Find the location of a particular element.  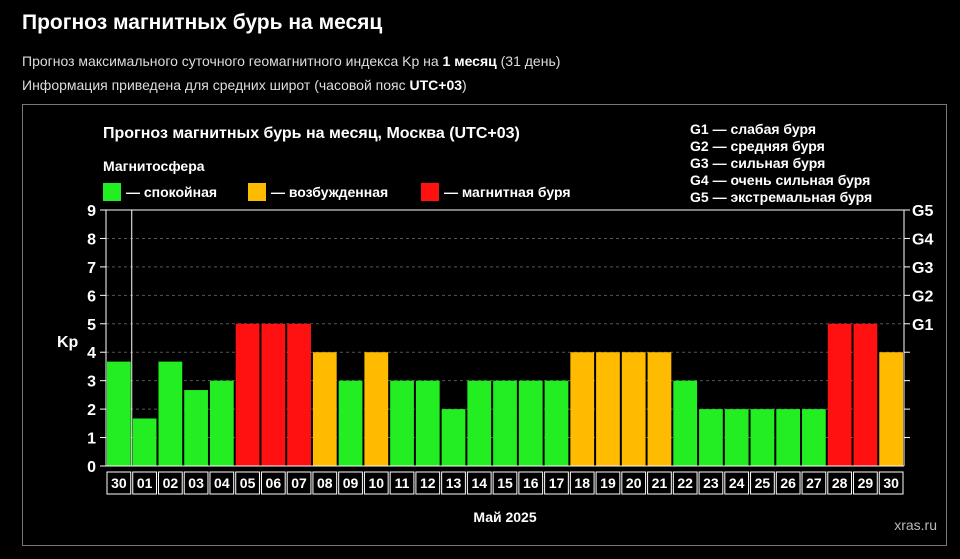

timezone-value: UTC+03 is located at coordinates (436, 85).